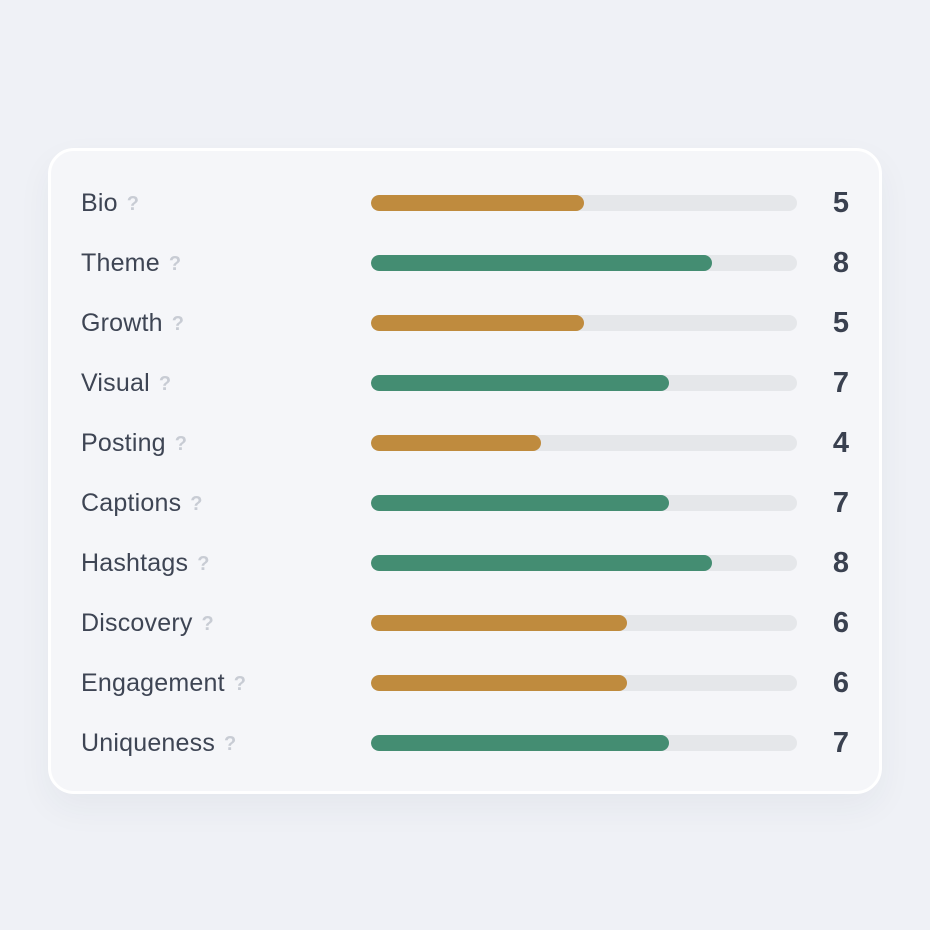 This screenshot has width=930, height=930. What do you see at coordinates (123, 442) in the screenshot?
I see `metric-label: Posting` at bounding box center [123, 442].